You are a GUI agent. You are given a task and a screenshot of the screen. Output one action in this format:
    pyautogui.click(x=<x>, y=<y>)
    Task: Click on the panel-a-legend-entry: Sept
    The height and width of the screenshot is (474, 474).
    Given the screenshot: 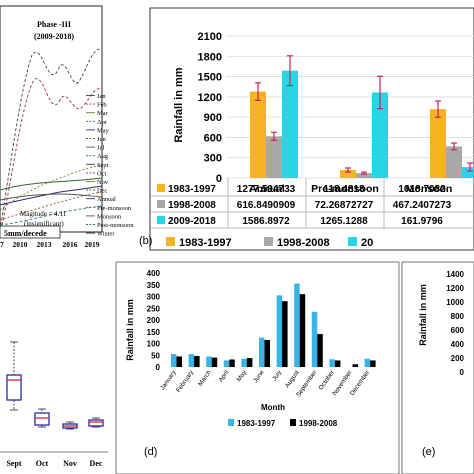 What is the action you would take?
    pyautogui.click(x=103, y=165)
    